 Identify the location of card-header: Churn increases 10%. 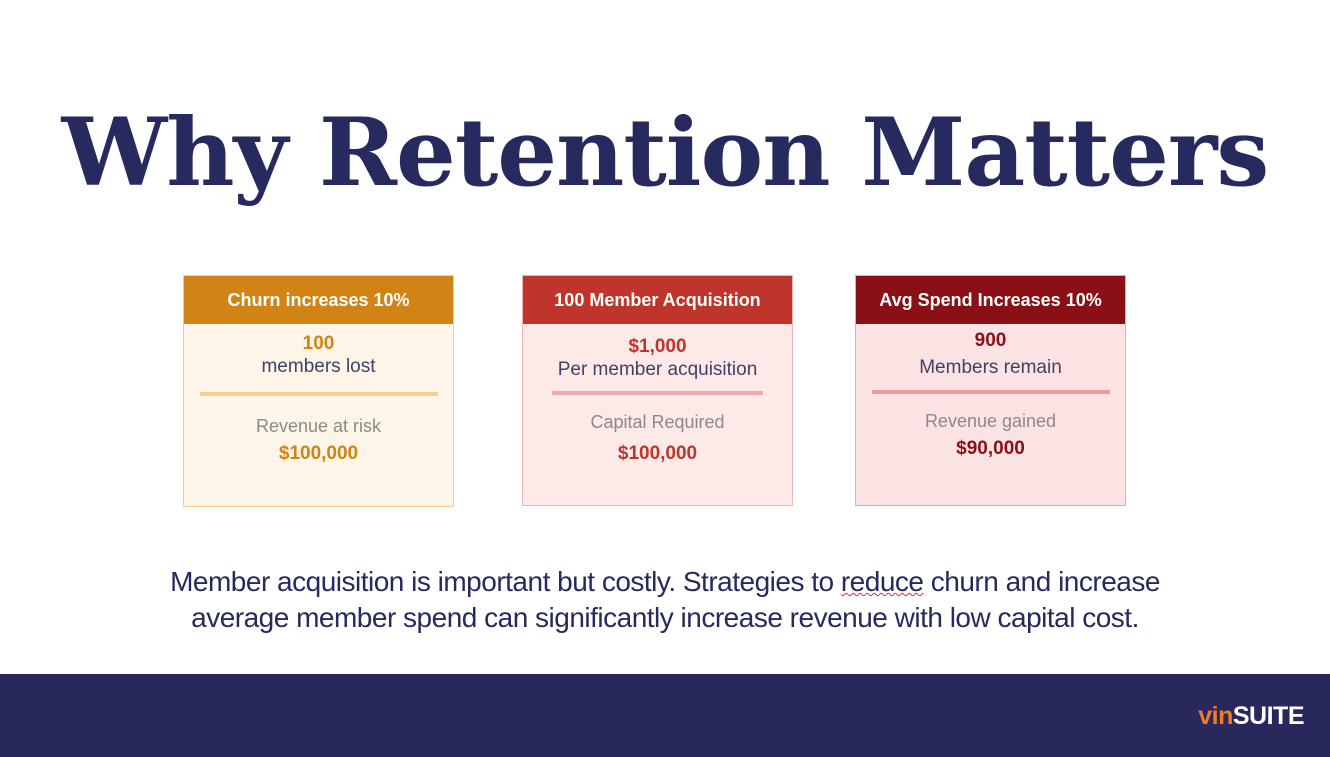
(318, 300).